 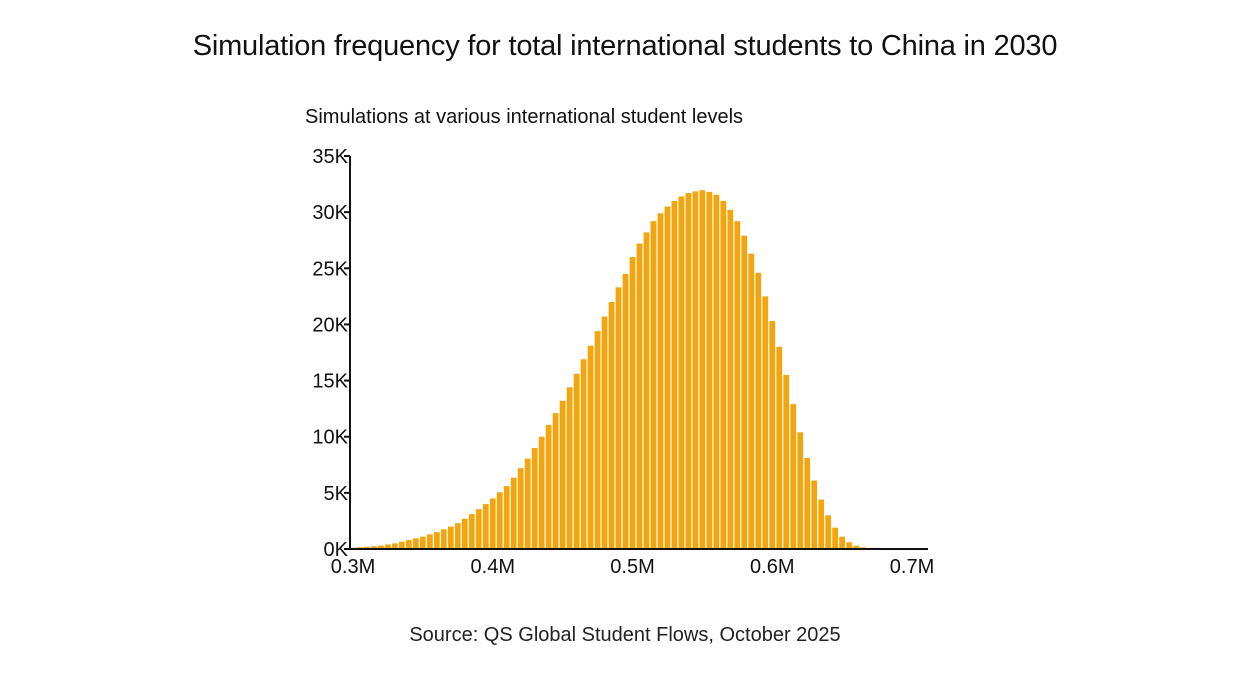 I want to click on y-tick-label: 15K, so click(x=330, y=382).